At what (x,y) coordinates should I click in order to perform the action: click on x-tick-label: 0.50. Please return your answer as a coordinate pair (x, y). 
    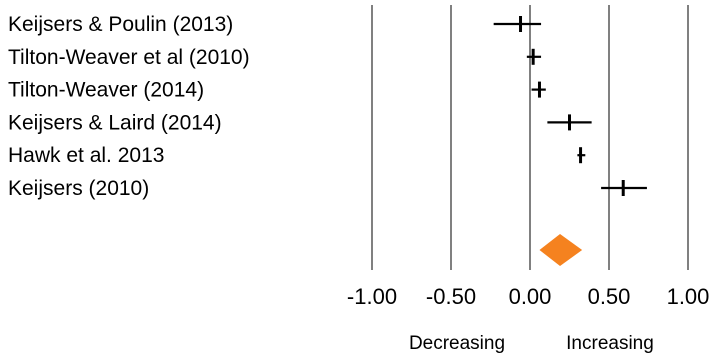
    Looking at the image, I should click on (609, 296).